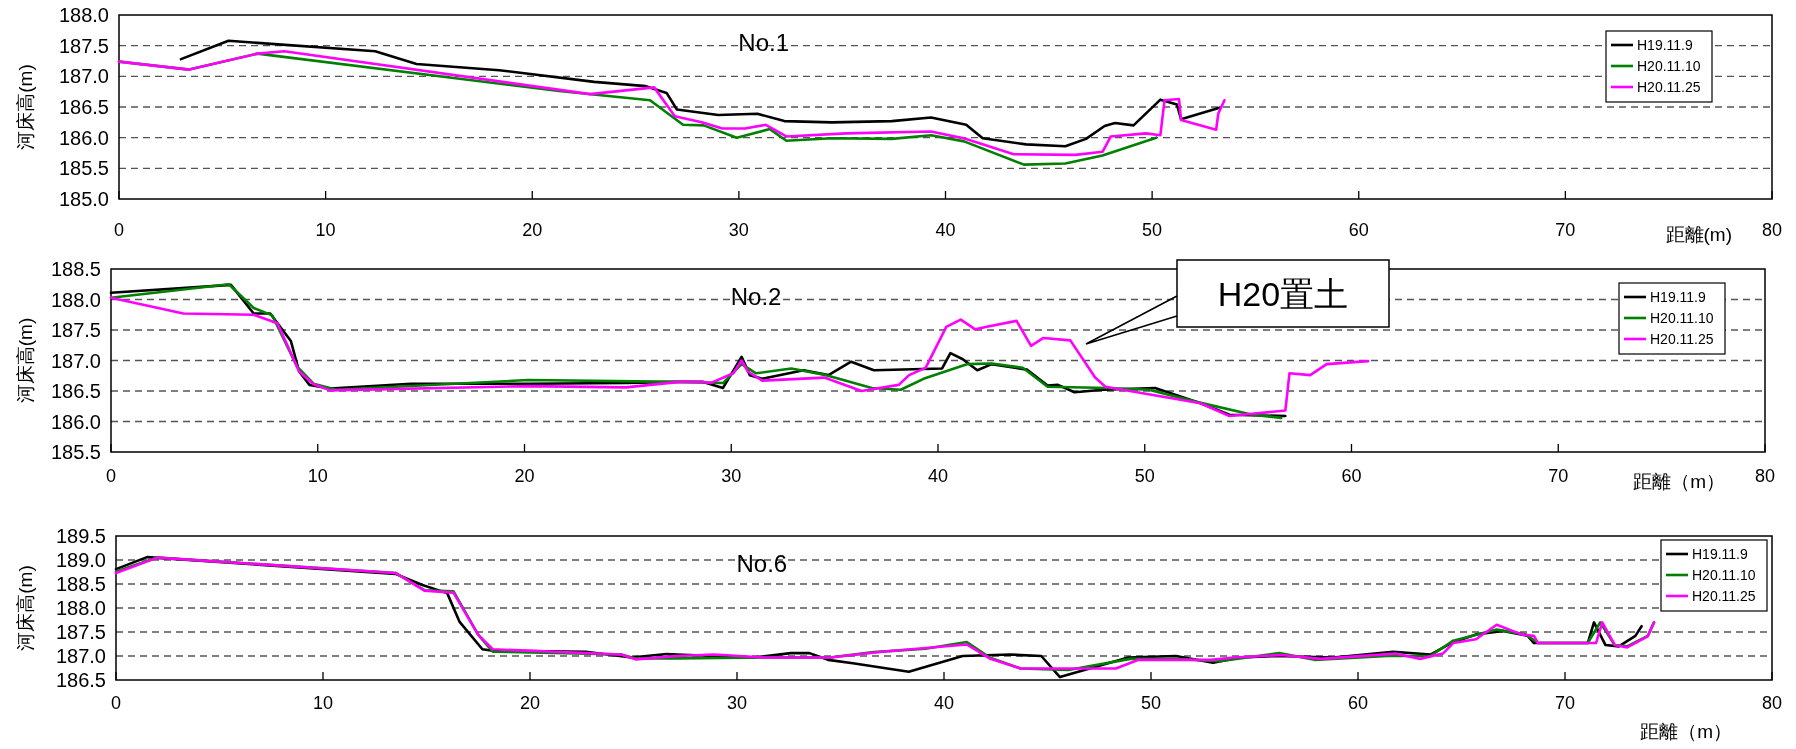 The width and height of the screenshot is (1796, 749). Describe the element at coordinates (764, 42) in the screenshot. I see `text: No.1` at that location.